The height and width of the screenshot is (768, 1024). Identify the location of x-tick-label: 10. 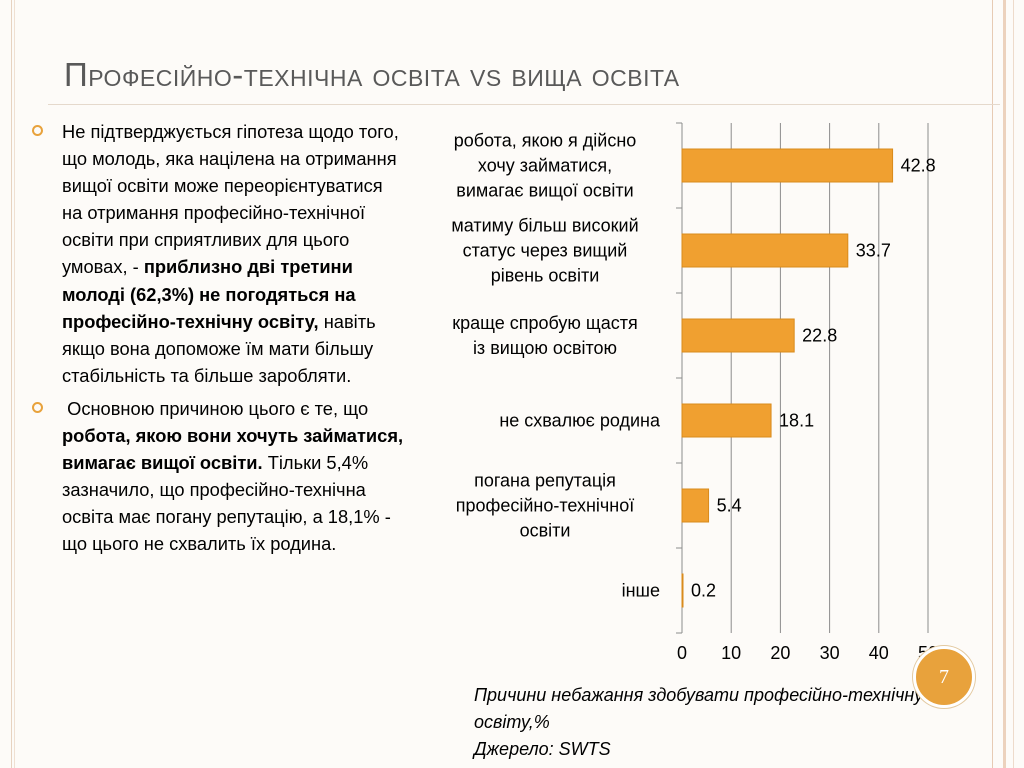
(731, 653).